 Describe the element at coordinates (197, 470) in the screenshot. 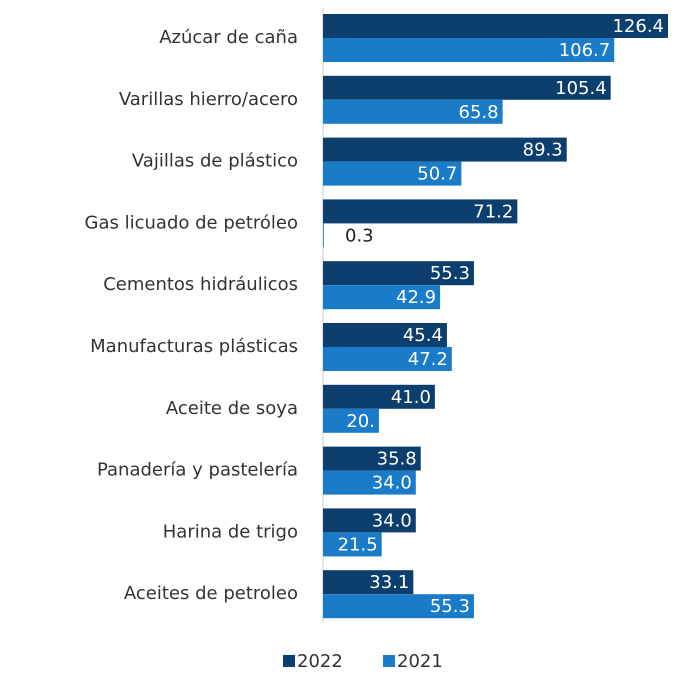

I see `y-tick-label: Panadería y pastelería` at that location.